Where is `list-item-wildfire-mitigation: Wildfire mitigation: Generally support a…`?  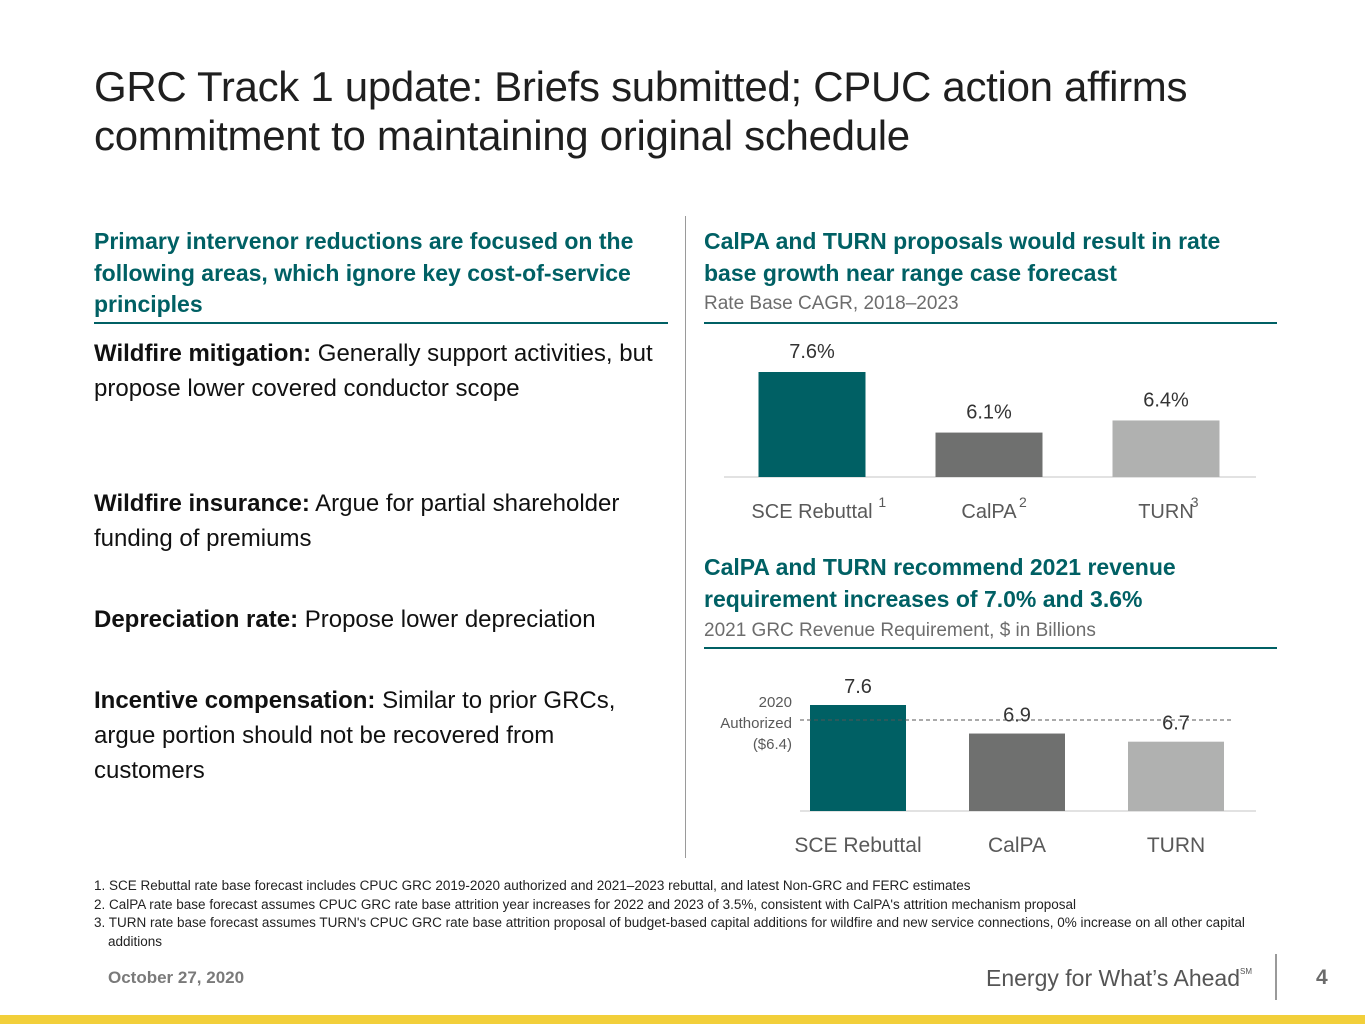 list-item-wildfire-mitigation: Wildfire mitigation: Generally support a… is located at coordinates (381, 371).